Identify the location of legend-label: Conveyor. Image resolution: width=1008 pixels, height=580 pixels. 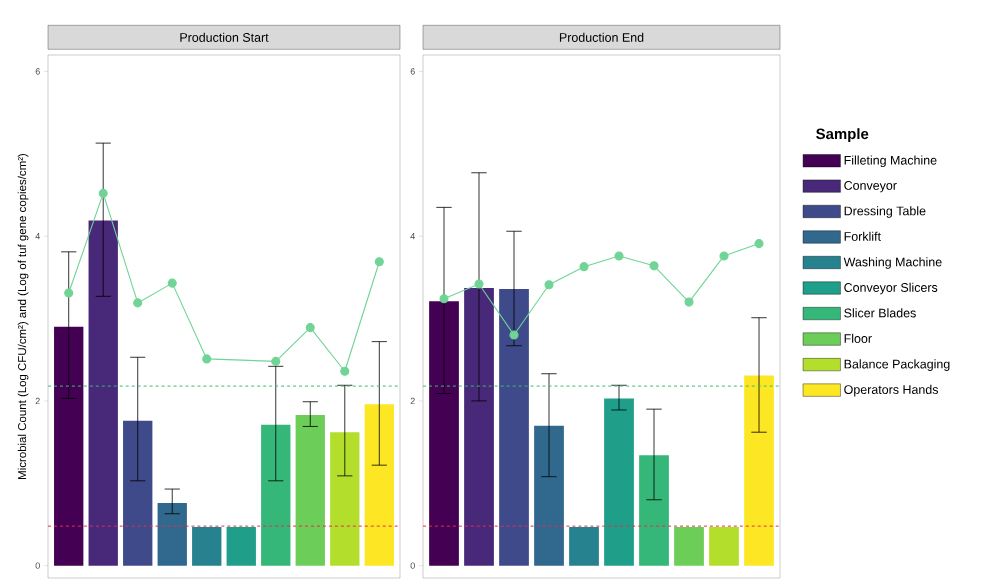
(870, 187).